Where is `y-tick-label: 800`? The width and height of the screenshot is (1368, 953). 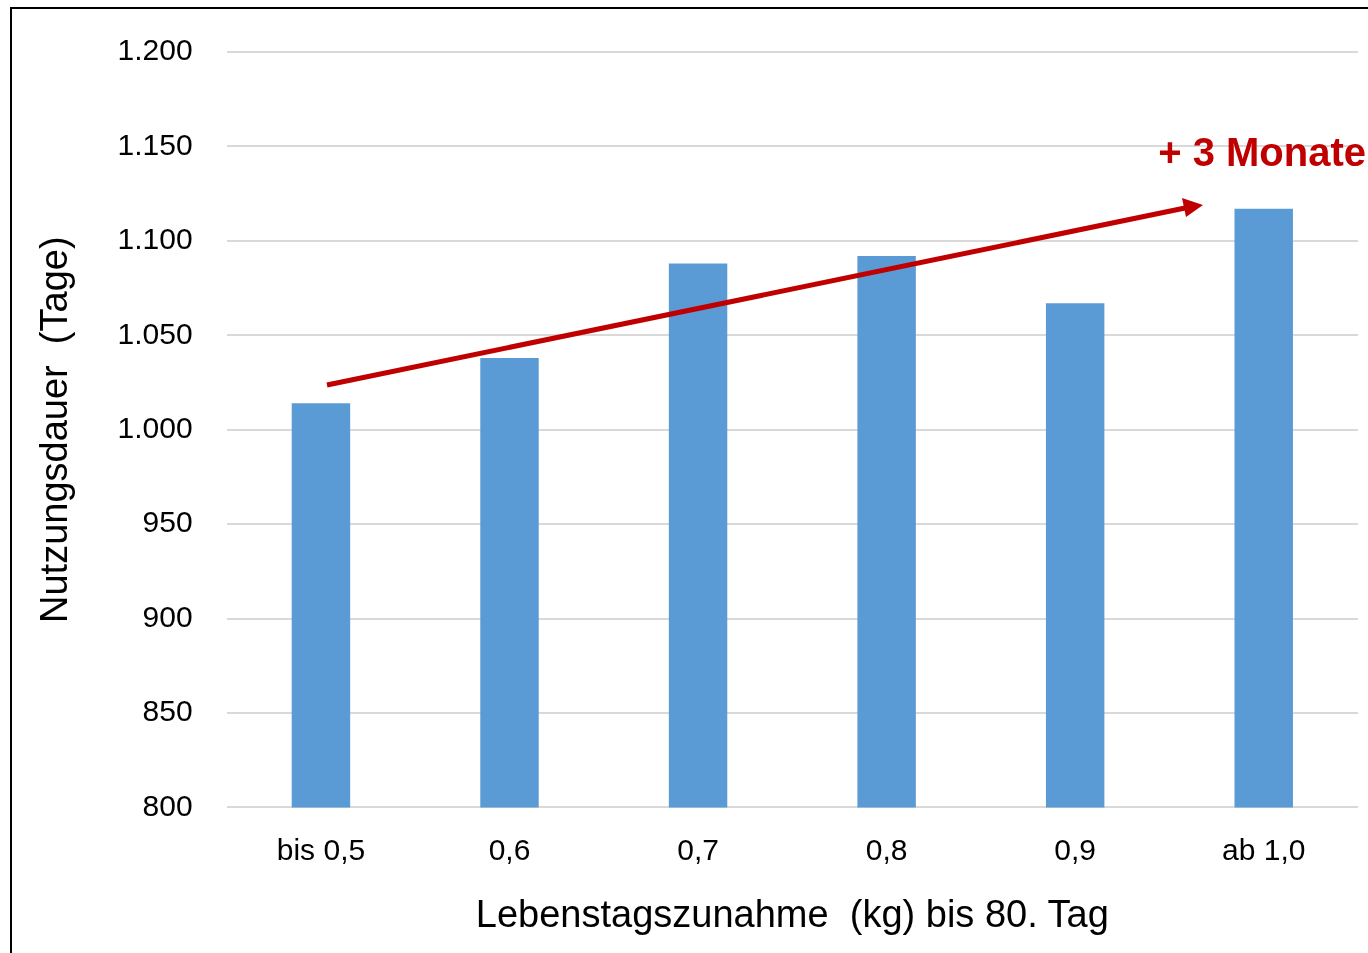 y-tick-label: 800 is located at coordinates (167, 805).